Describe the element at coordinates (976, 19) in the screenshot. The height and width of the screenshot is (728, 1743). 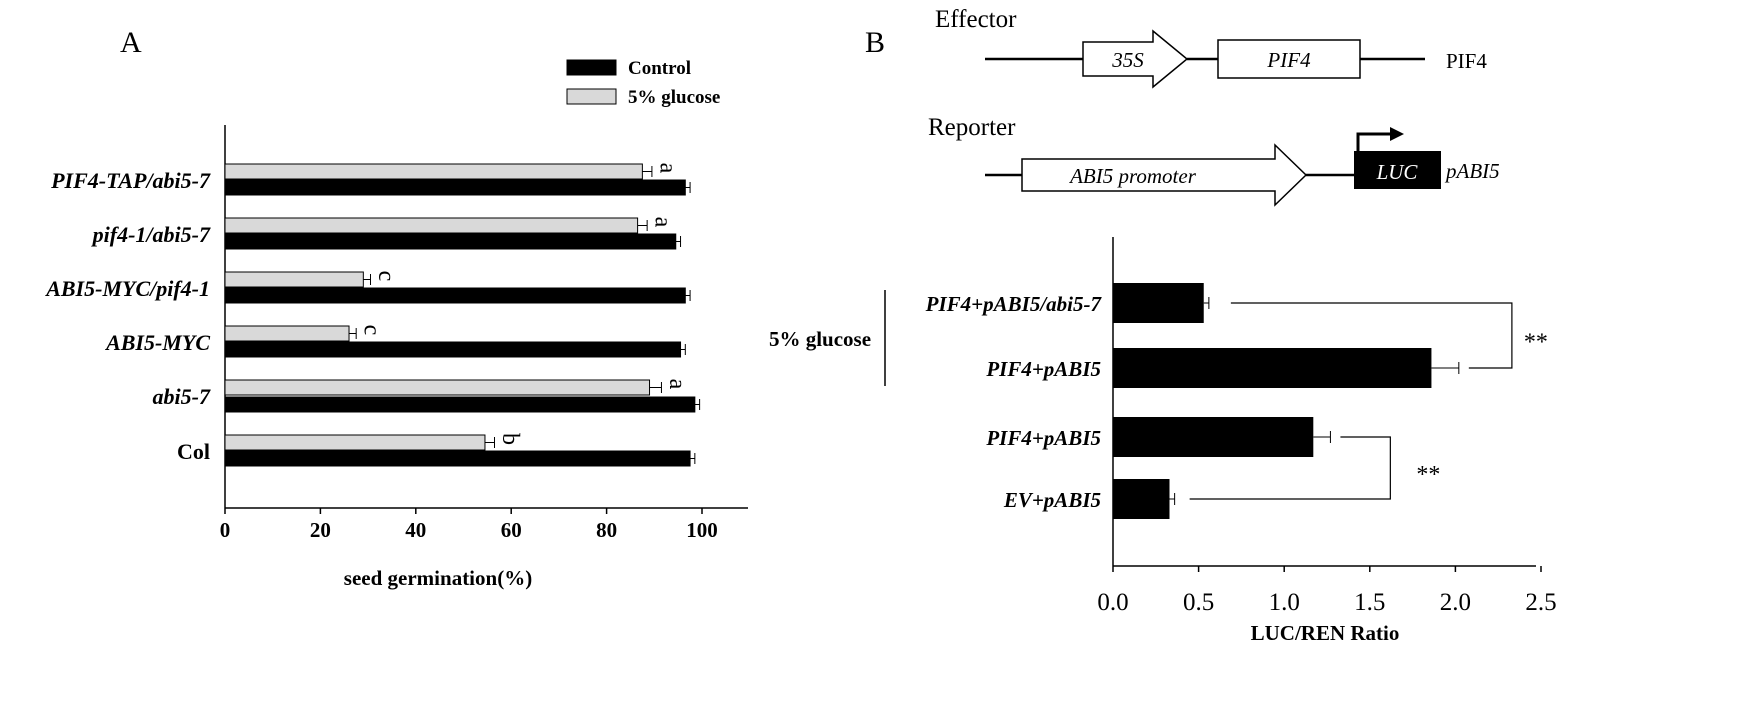
I see `effector-title: Effector` at that location.